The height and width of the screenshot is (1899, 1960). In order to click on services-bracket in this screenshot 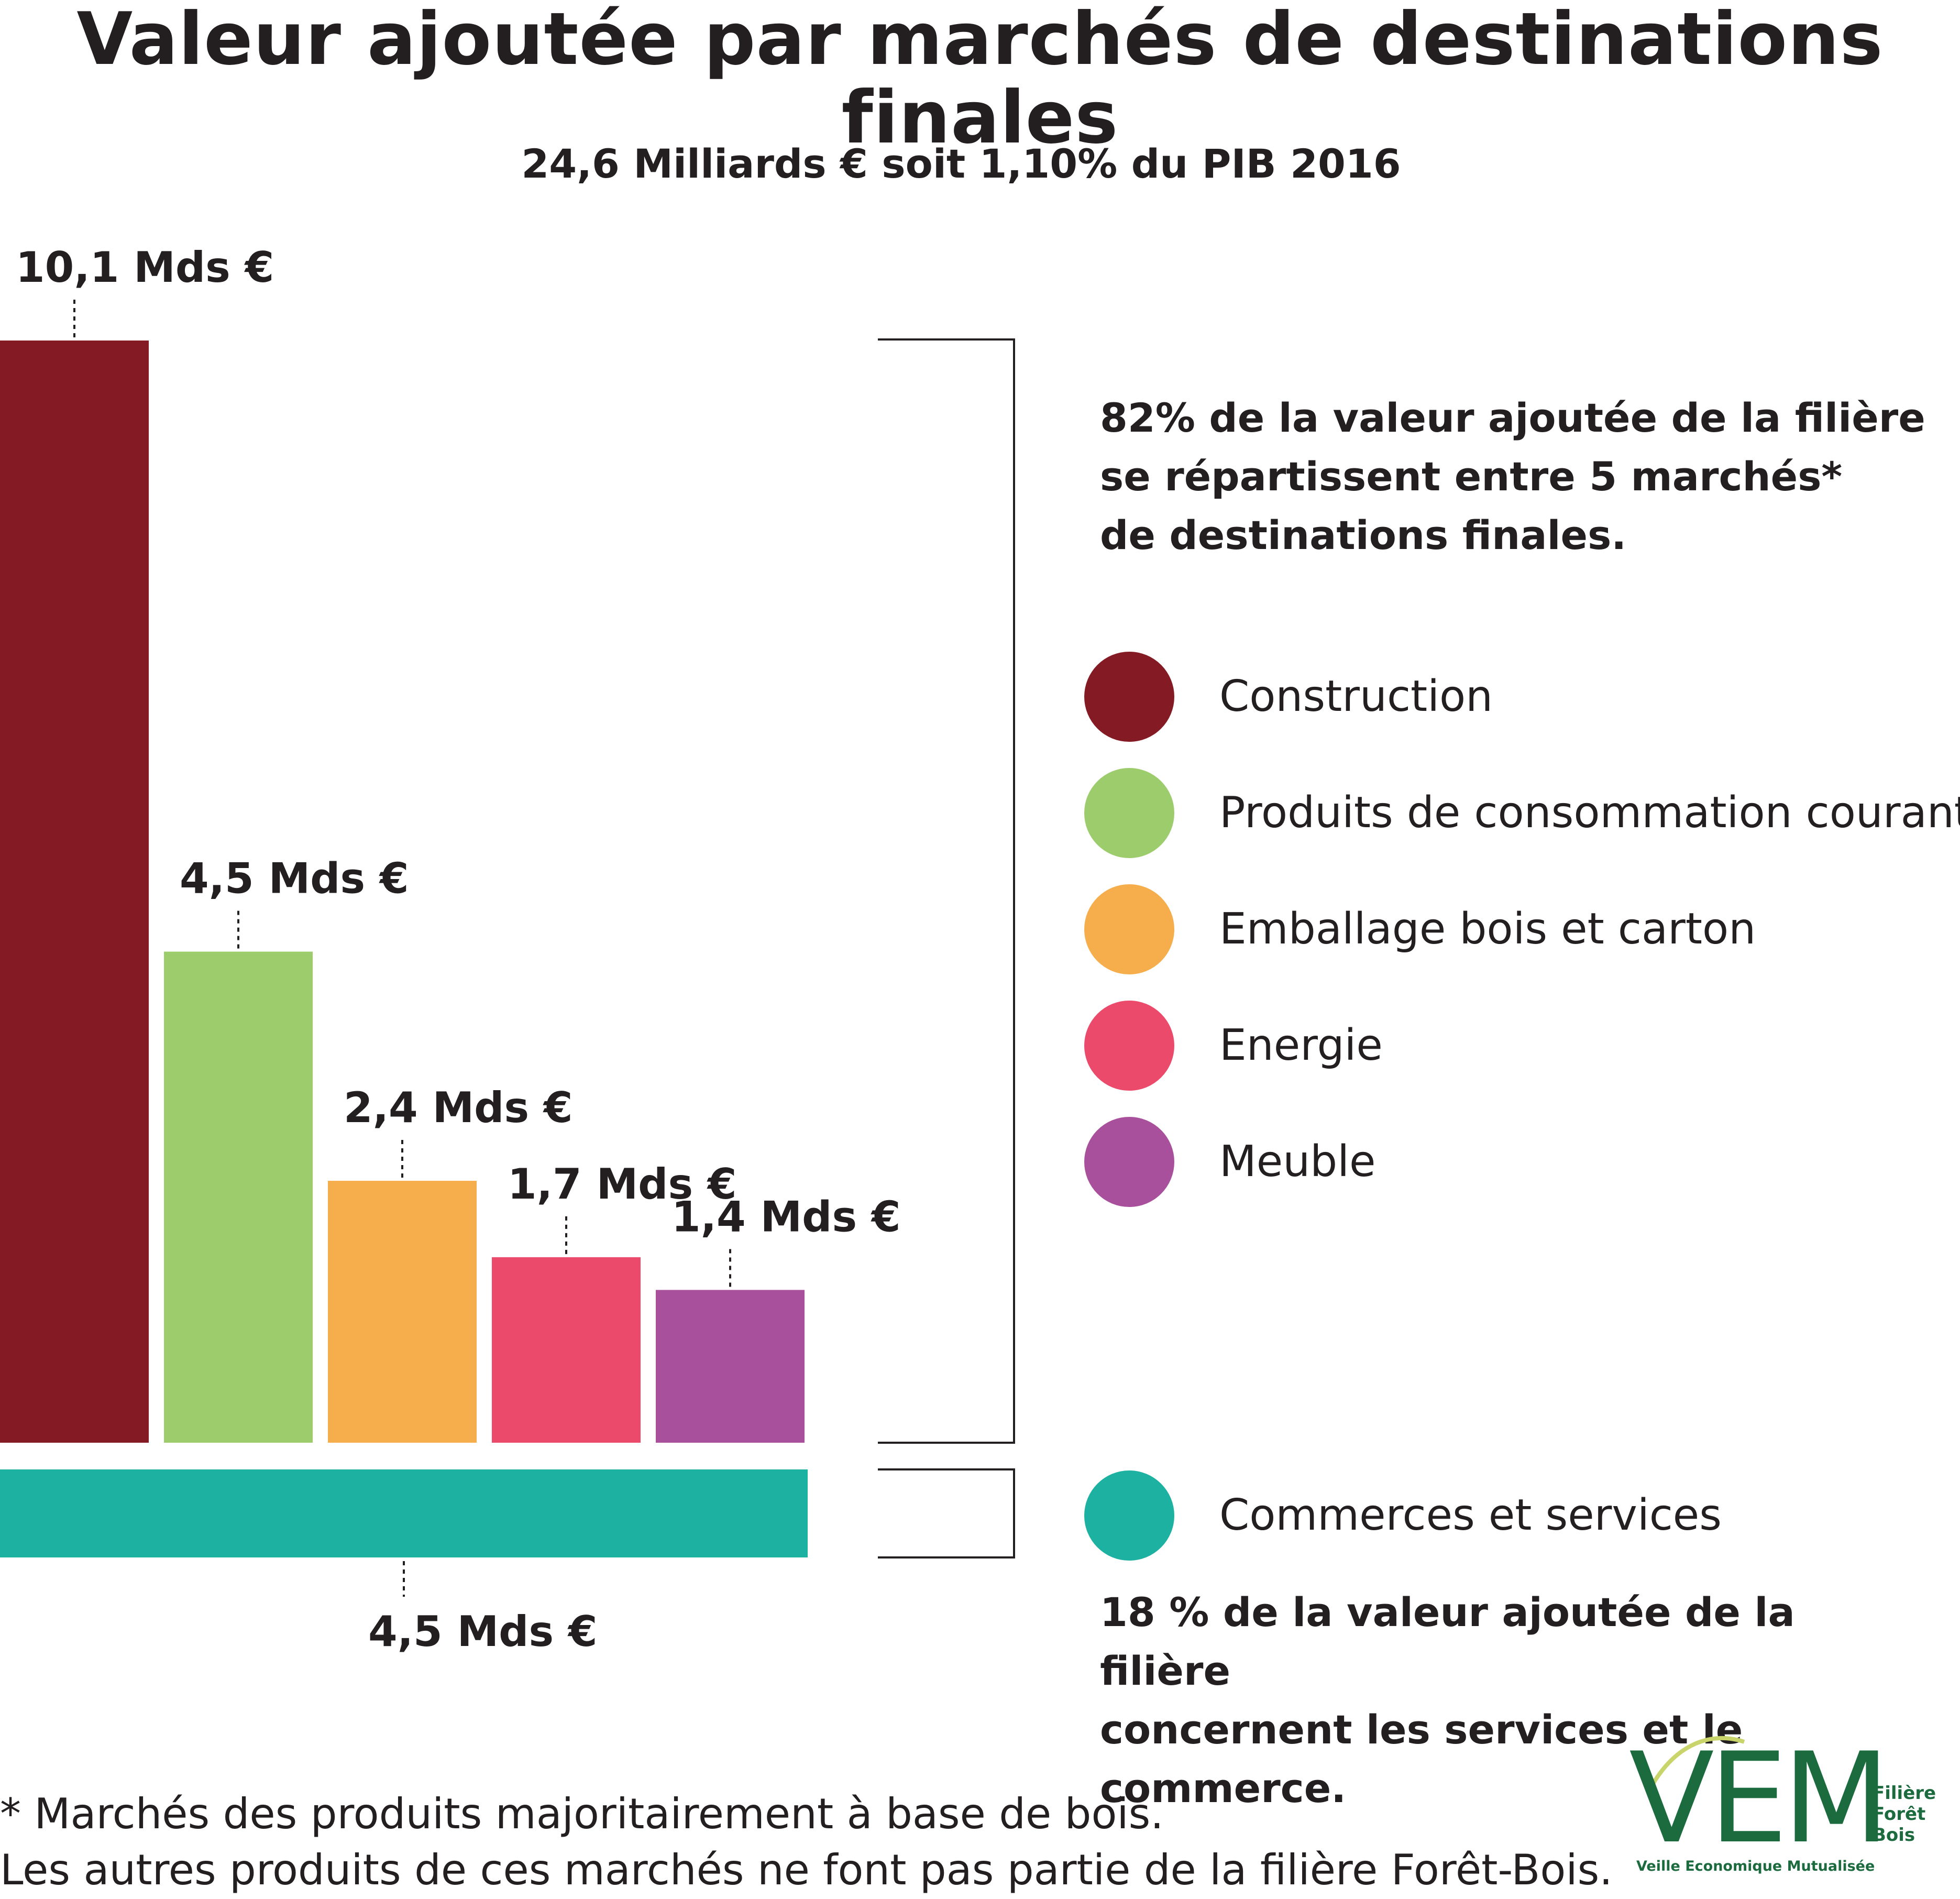, I will do `click(946, 1513)`.